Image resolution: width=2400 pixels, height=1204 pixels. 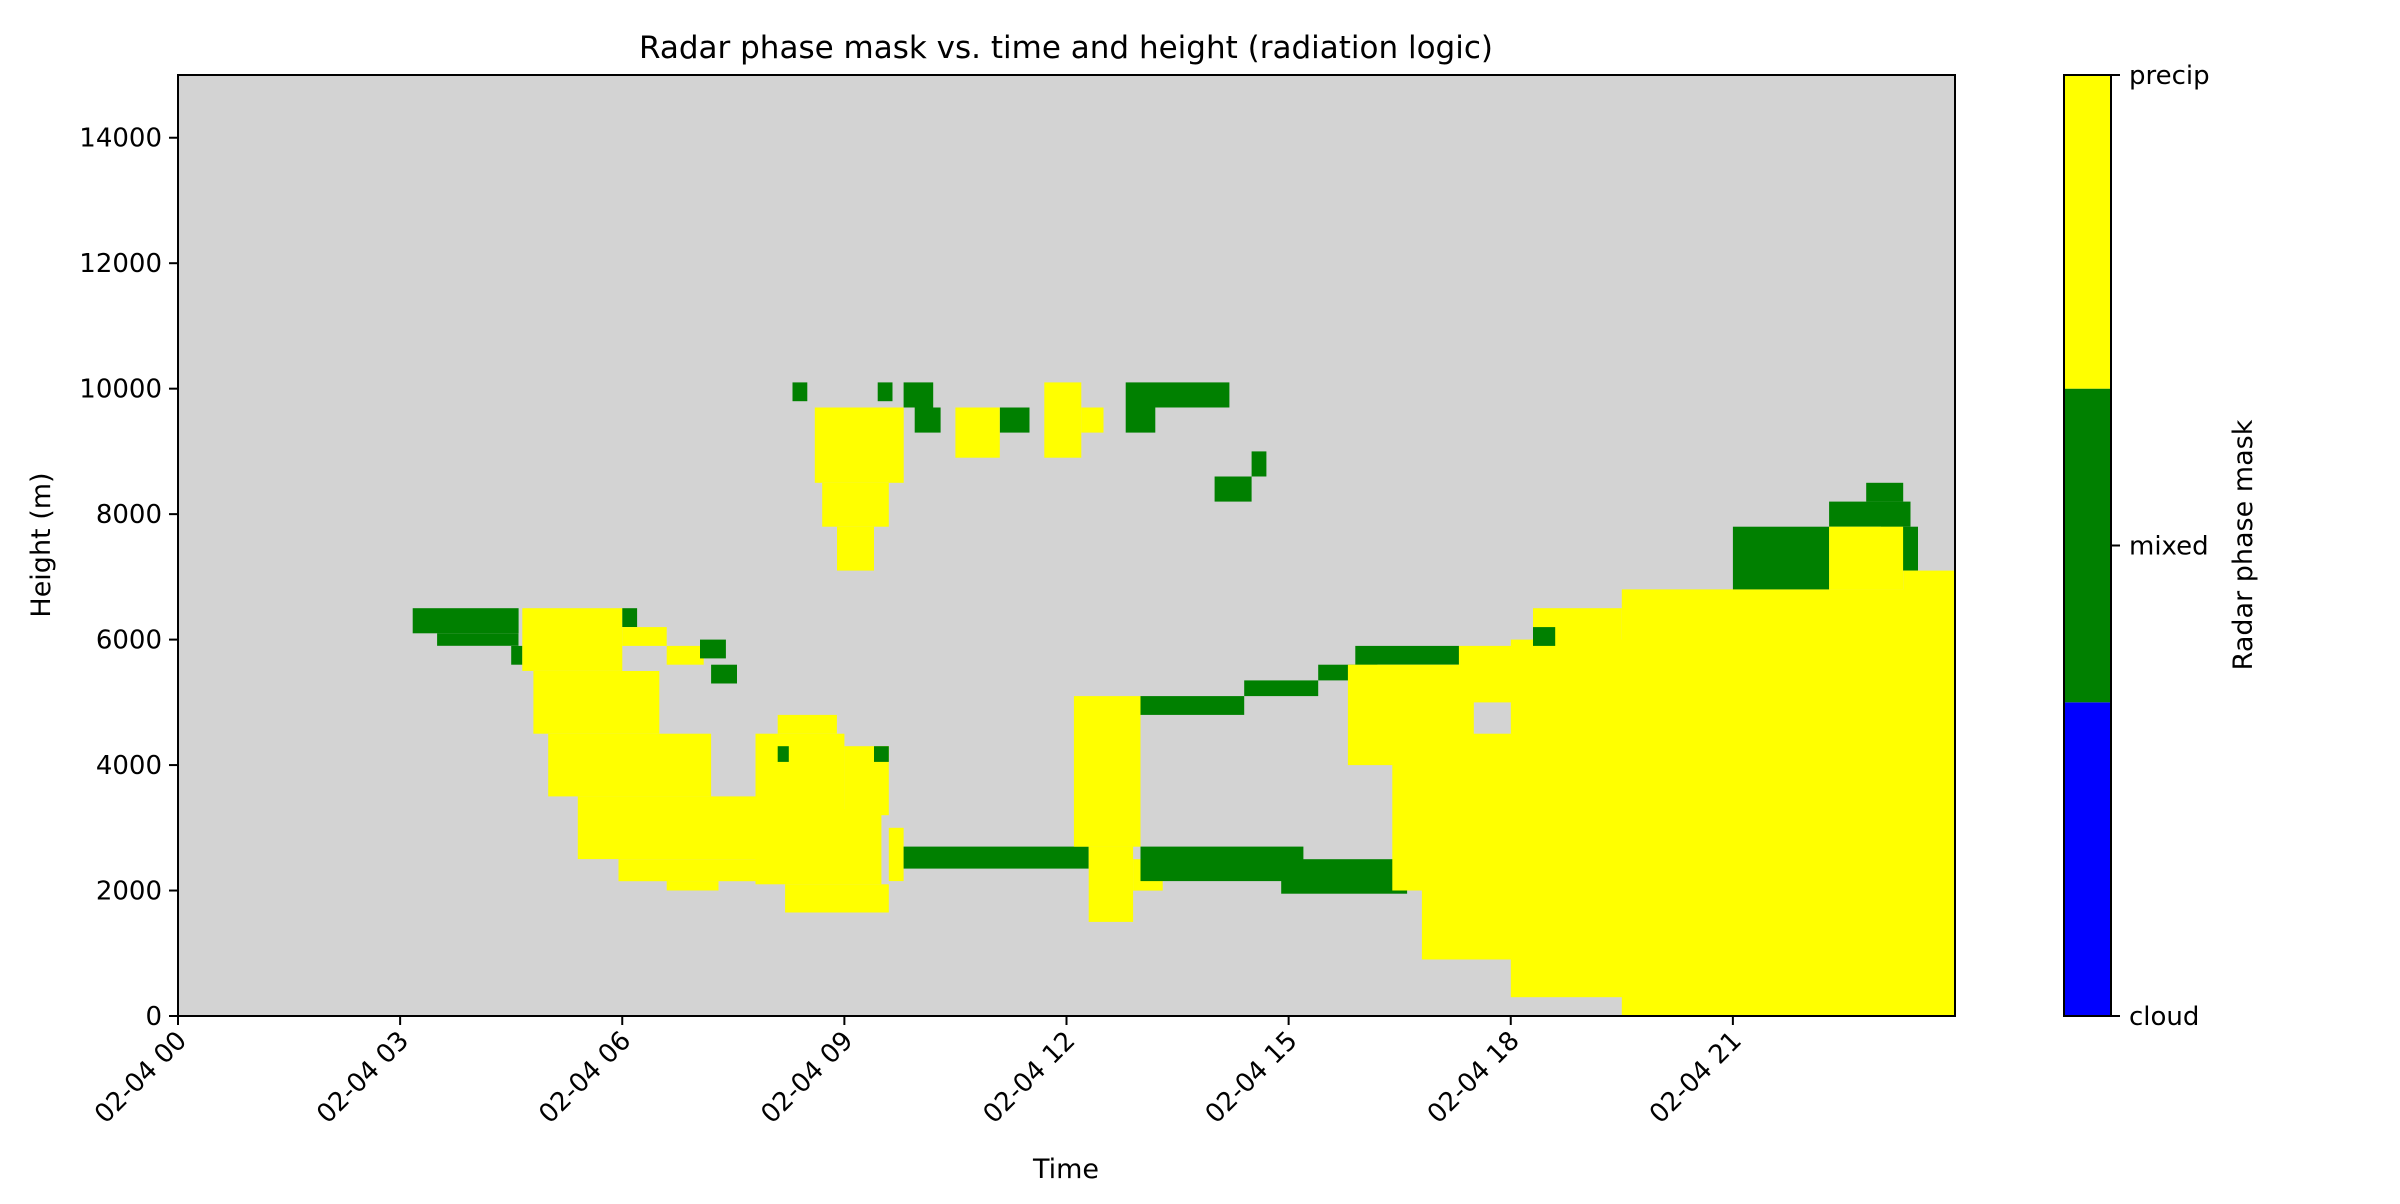 I want to click on x-tick-label: 02-04 12, so click(x=1030, y=1078).